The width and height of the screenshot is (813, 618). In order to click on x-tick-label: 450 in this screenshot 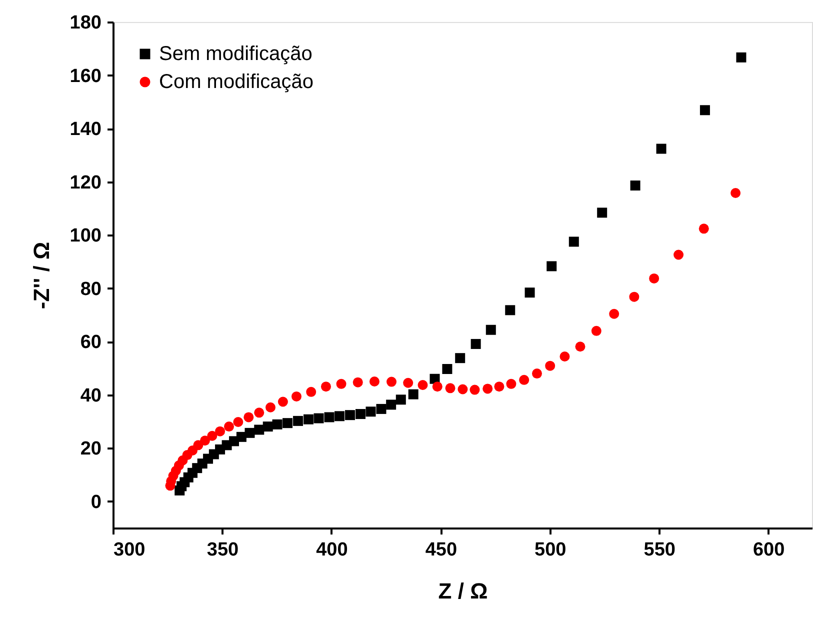, I will do `click(441, 550)`.